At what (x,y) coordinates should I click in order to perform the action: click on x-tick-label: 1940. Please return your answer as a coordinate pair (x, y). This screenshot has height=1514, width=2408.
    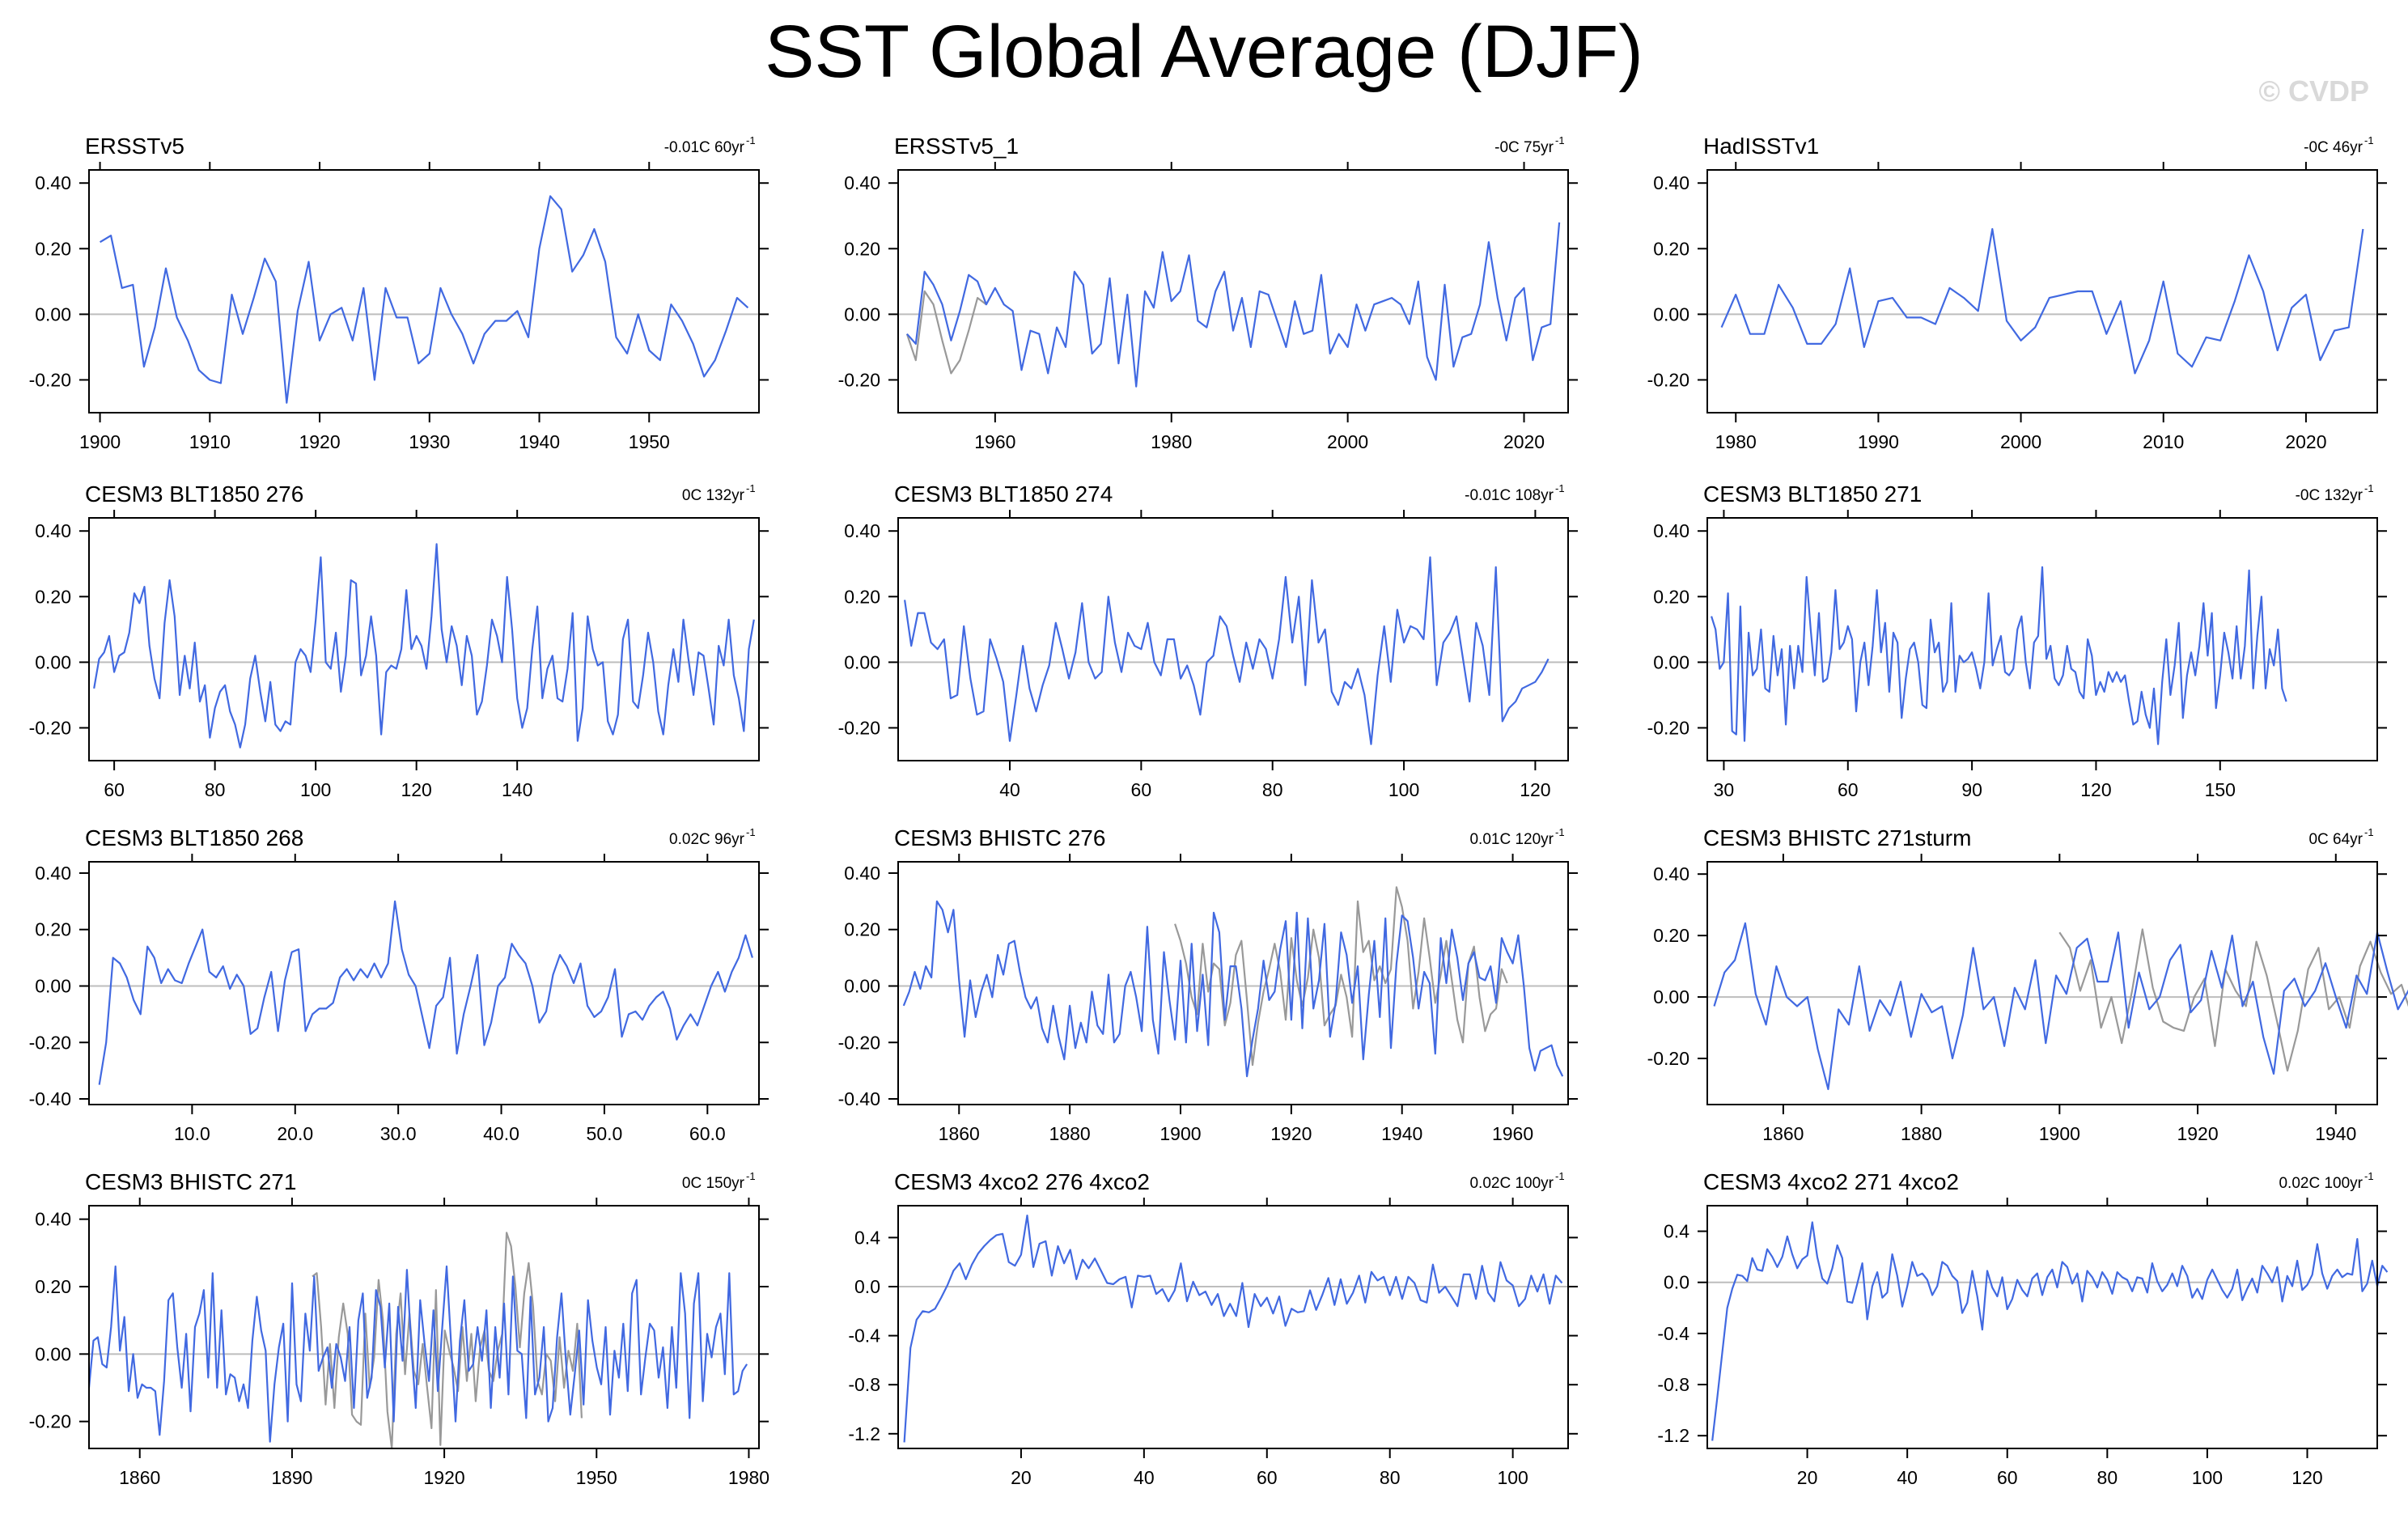
    Looking at the image, I should click on (539, 442).